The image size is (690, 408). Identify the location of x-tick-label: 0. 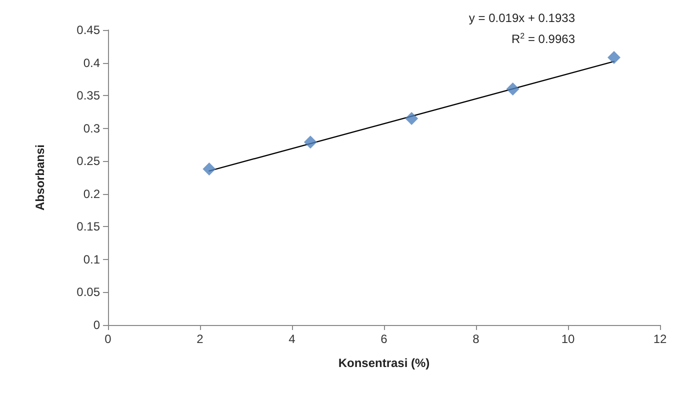
(108, 339).